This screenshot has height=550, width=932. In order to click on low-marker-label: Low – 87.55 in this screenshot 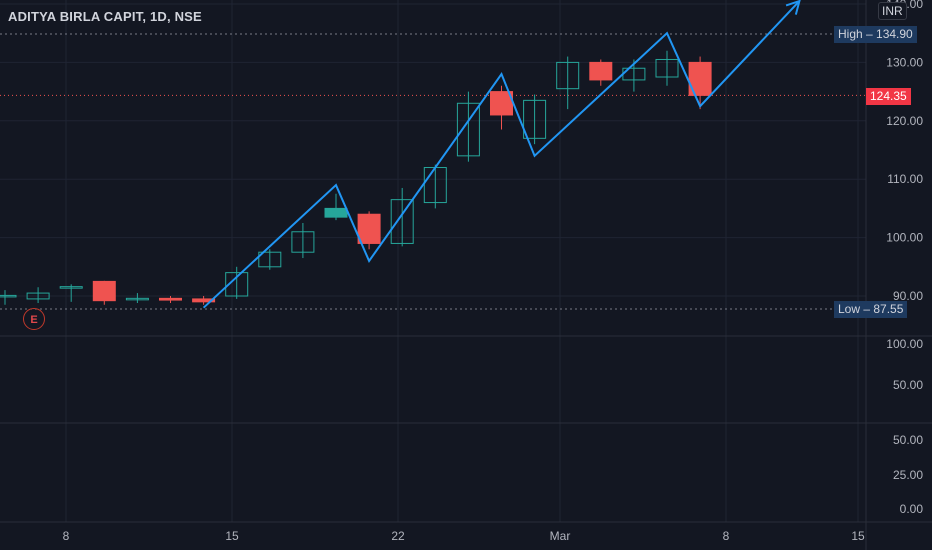, I will do `click(871, 309)`.